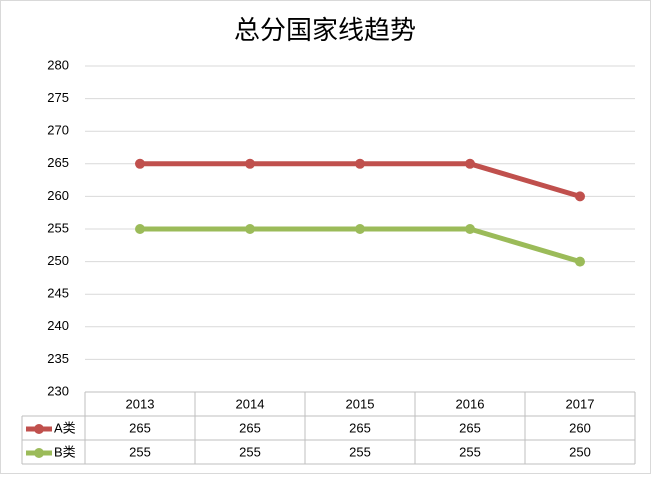 The width and height of the screenshot is (651, 479). I want to click on y-tick-label: 230, so click(58, 390).